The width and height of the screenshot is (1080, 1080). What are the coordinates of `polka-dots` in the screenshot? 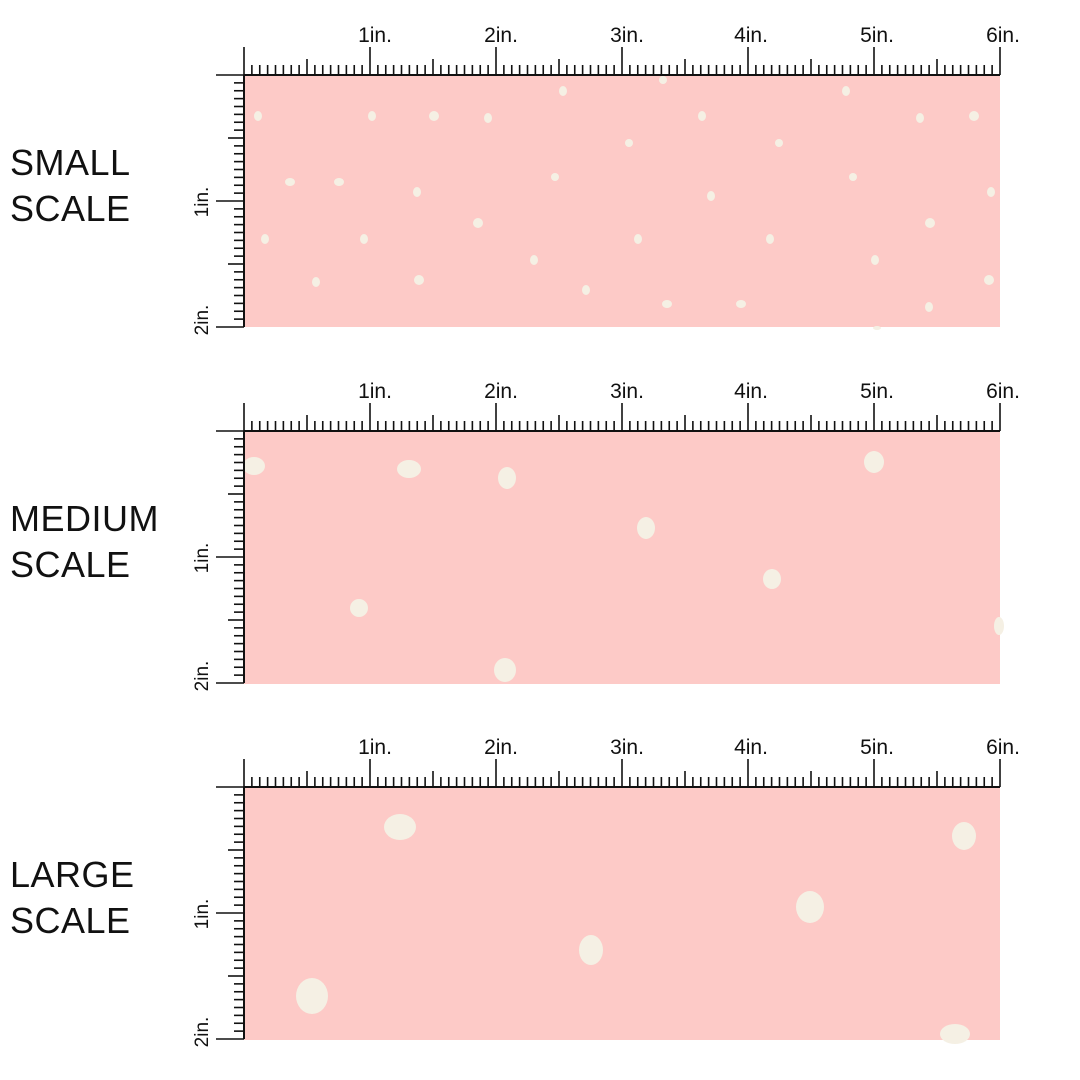 It's located at (636, 929).